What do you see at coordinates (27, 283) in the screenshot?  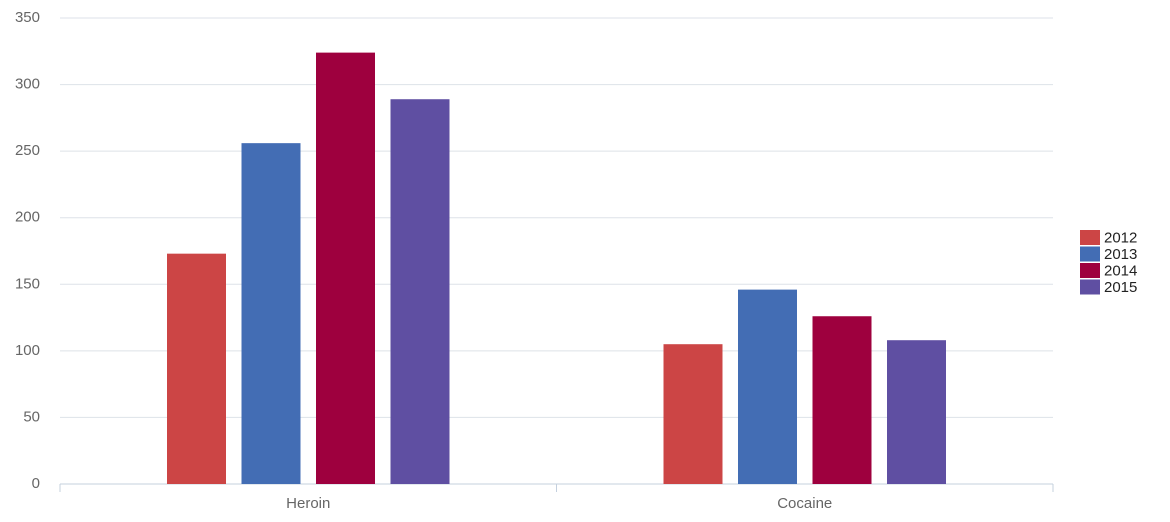 I see `y-tick-label: 150` at bounding box center [27, 283].